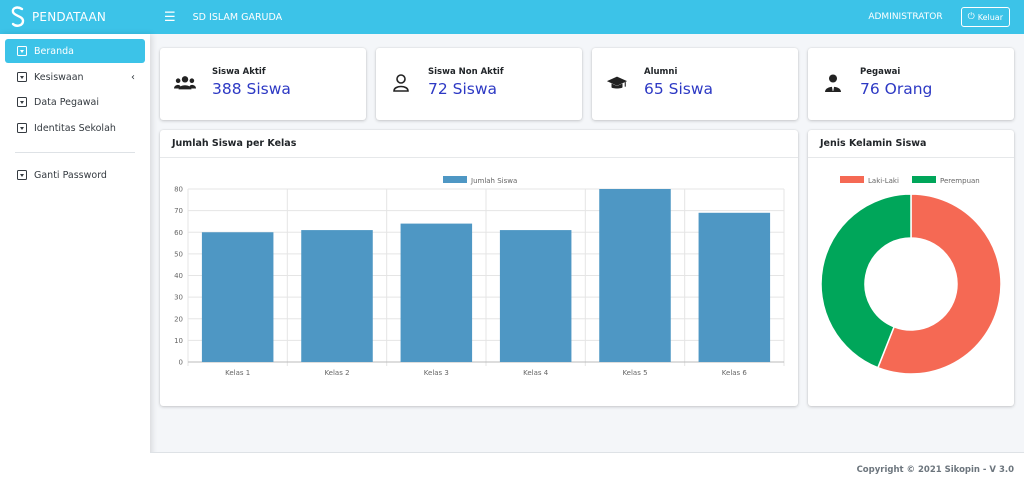 Image resolution: width=1024 pixels, height=487 pixels. Describe the element at coordinates (617, 83) in the screenshot. I see `graduation-cap-icon` at that location.